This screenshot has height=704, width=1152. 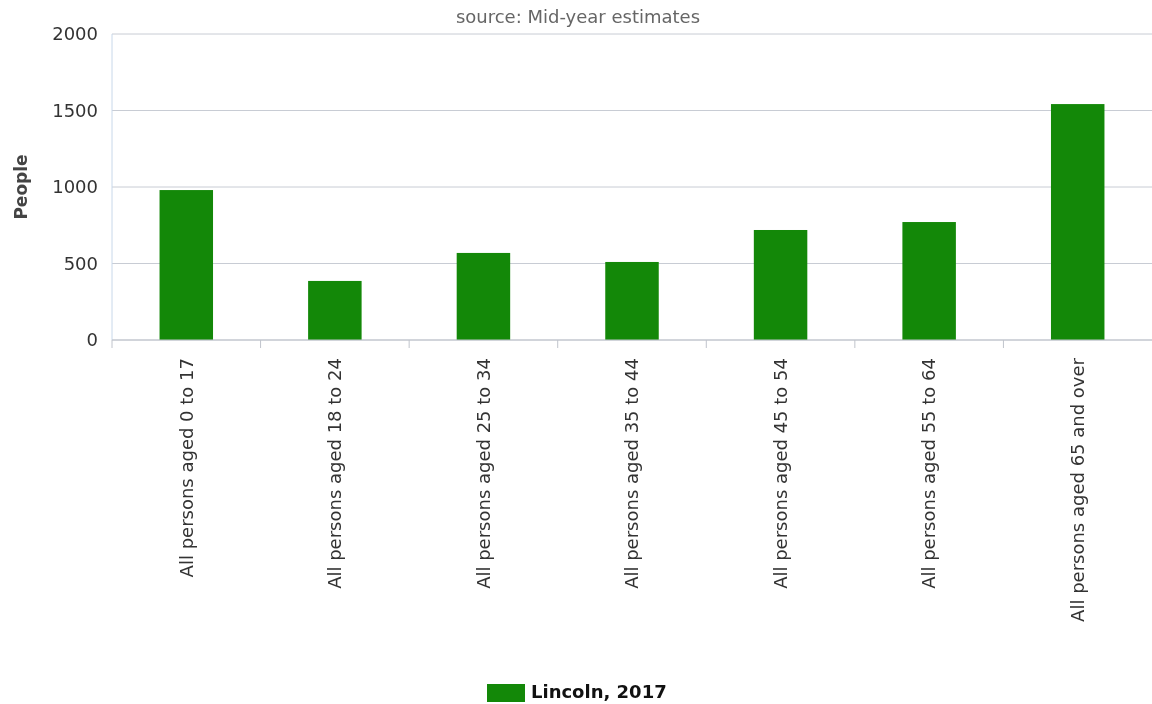 I want to click on x-tick-label: All persons aged 0 to 17, so click(x=186, y=468).